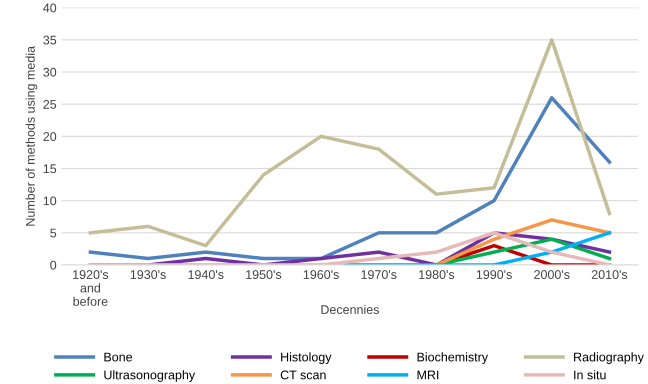 The image size is (648, 384). I want to click on legend-label: Ultrasonography, so click(150, 376).